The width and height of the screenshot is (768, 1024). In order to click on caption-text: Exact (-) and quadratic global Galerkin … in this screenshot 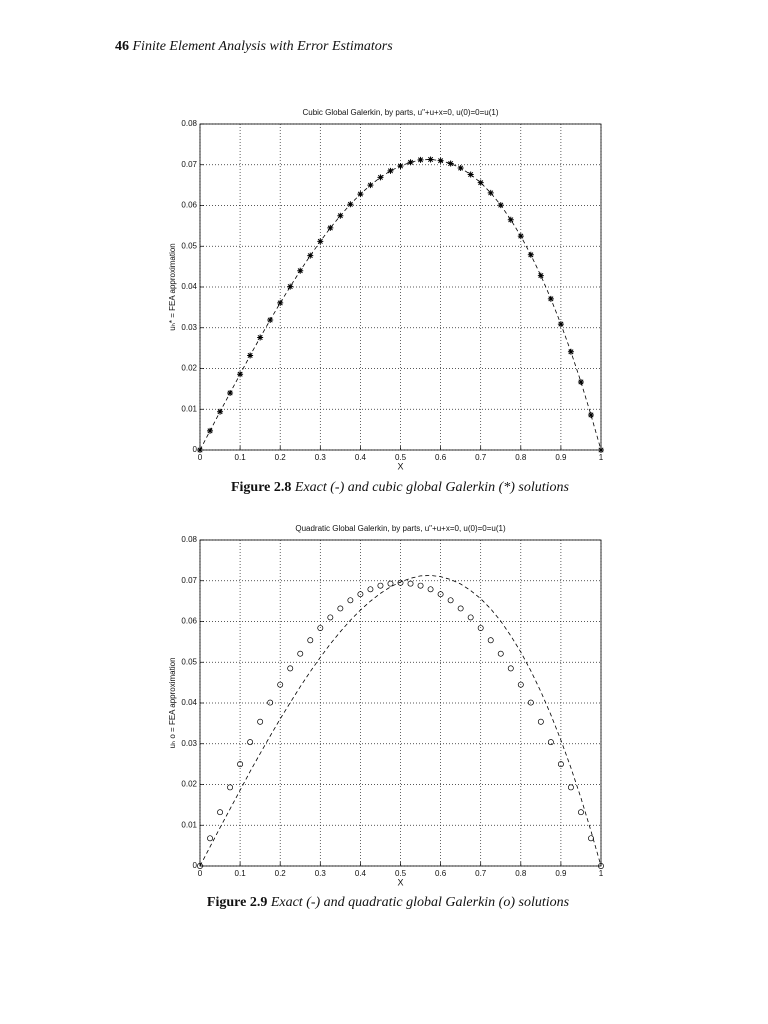, I will do `click(420, 902)`.